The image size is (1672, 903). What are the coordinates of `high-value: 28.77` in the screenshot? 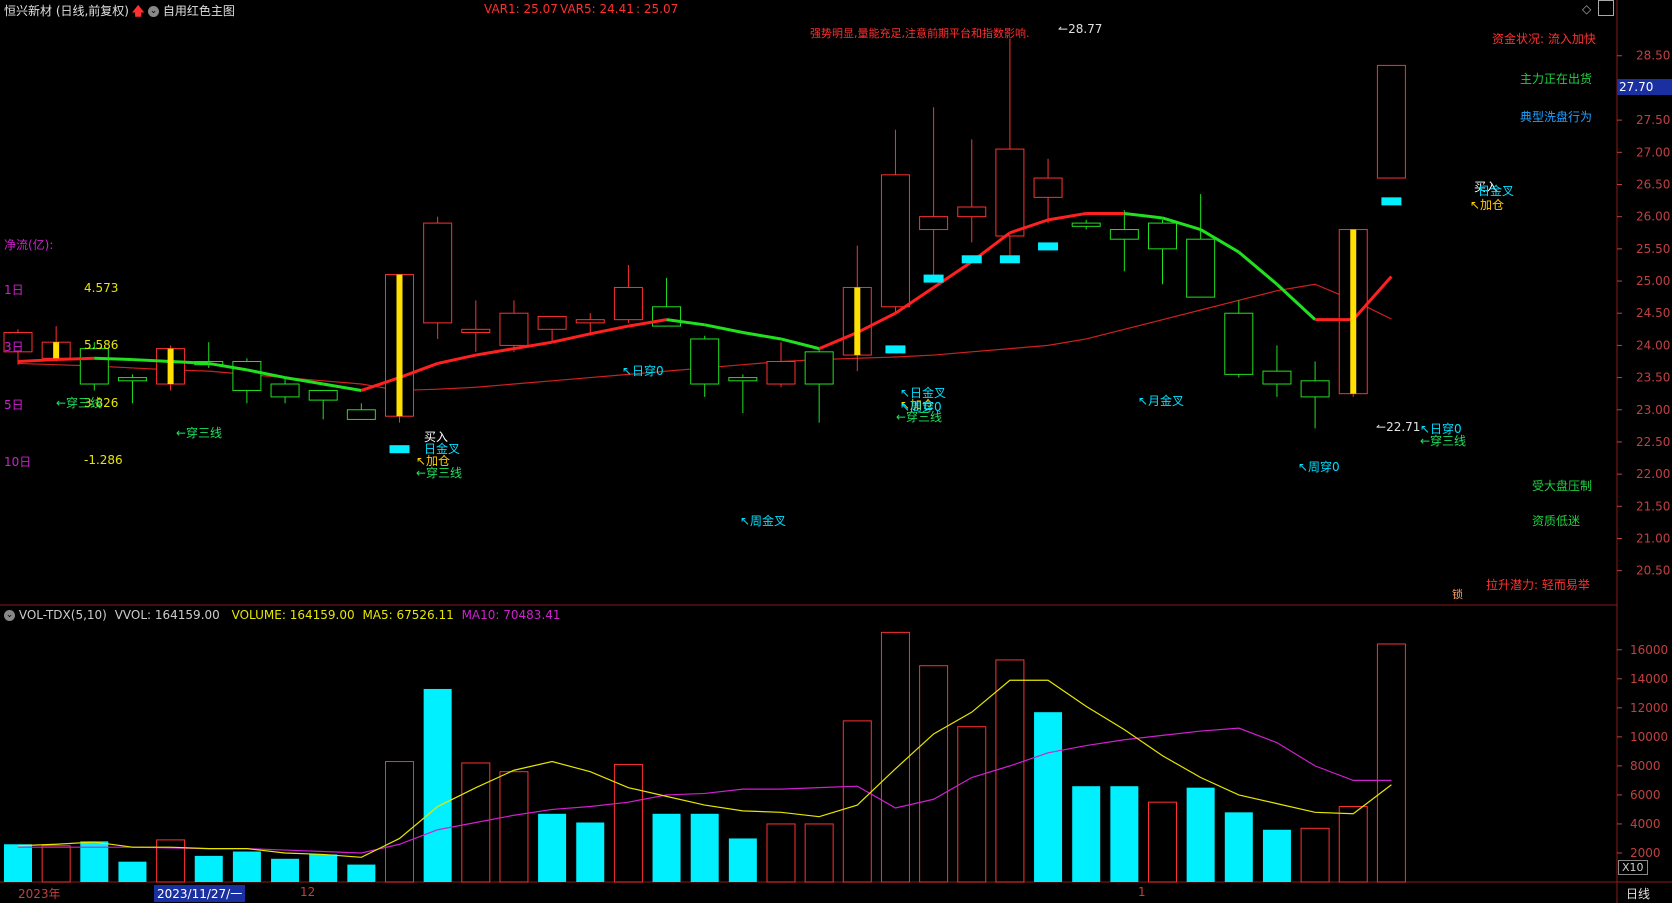 It's located at (1085, 29).